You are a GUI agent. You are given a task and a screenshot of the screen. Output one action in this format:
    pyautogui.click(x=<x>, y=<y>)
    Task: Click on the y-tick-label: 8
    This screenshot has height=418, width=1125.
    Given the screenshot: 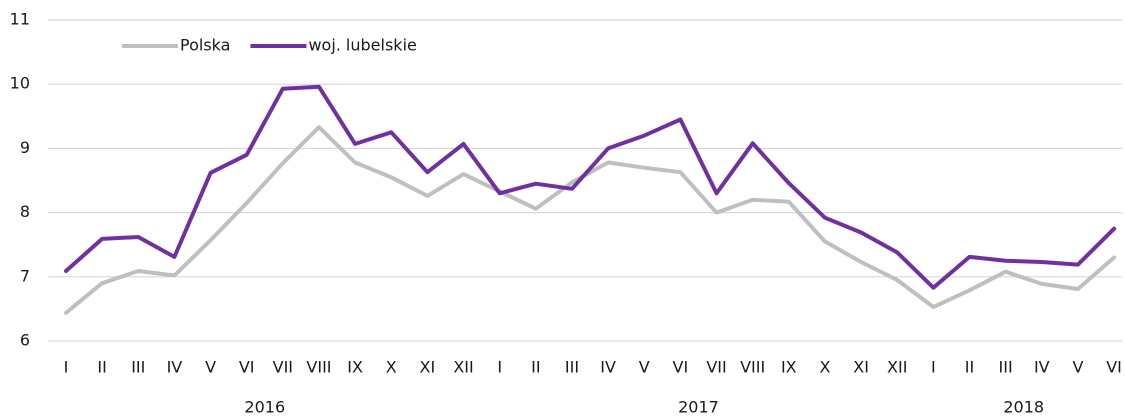 What is the action you would take?
    pyautogui.click(x=25, y=211)
    